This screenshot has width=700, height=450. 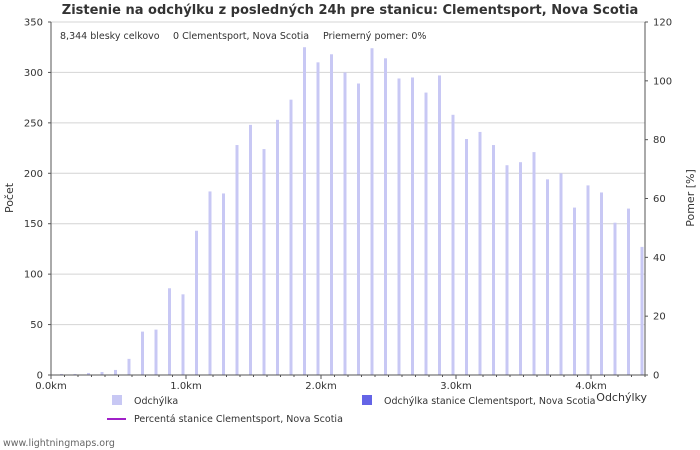 What do you see at coordinates (659, 258) in the screenshot?
I see `y-right-tick-label: 40` at bounding box center [659, 258].